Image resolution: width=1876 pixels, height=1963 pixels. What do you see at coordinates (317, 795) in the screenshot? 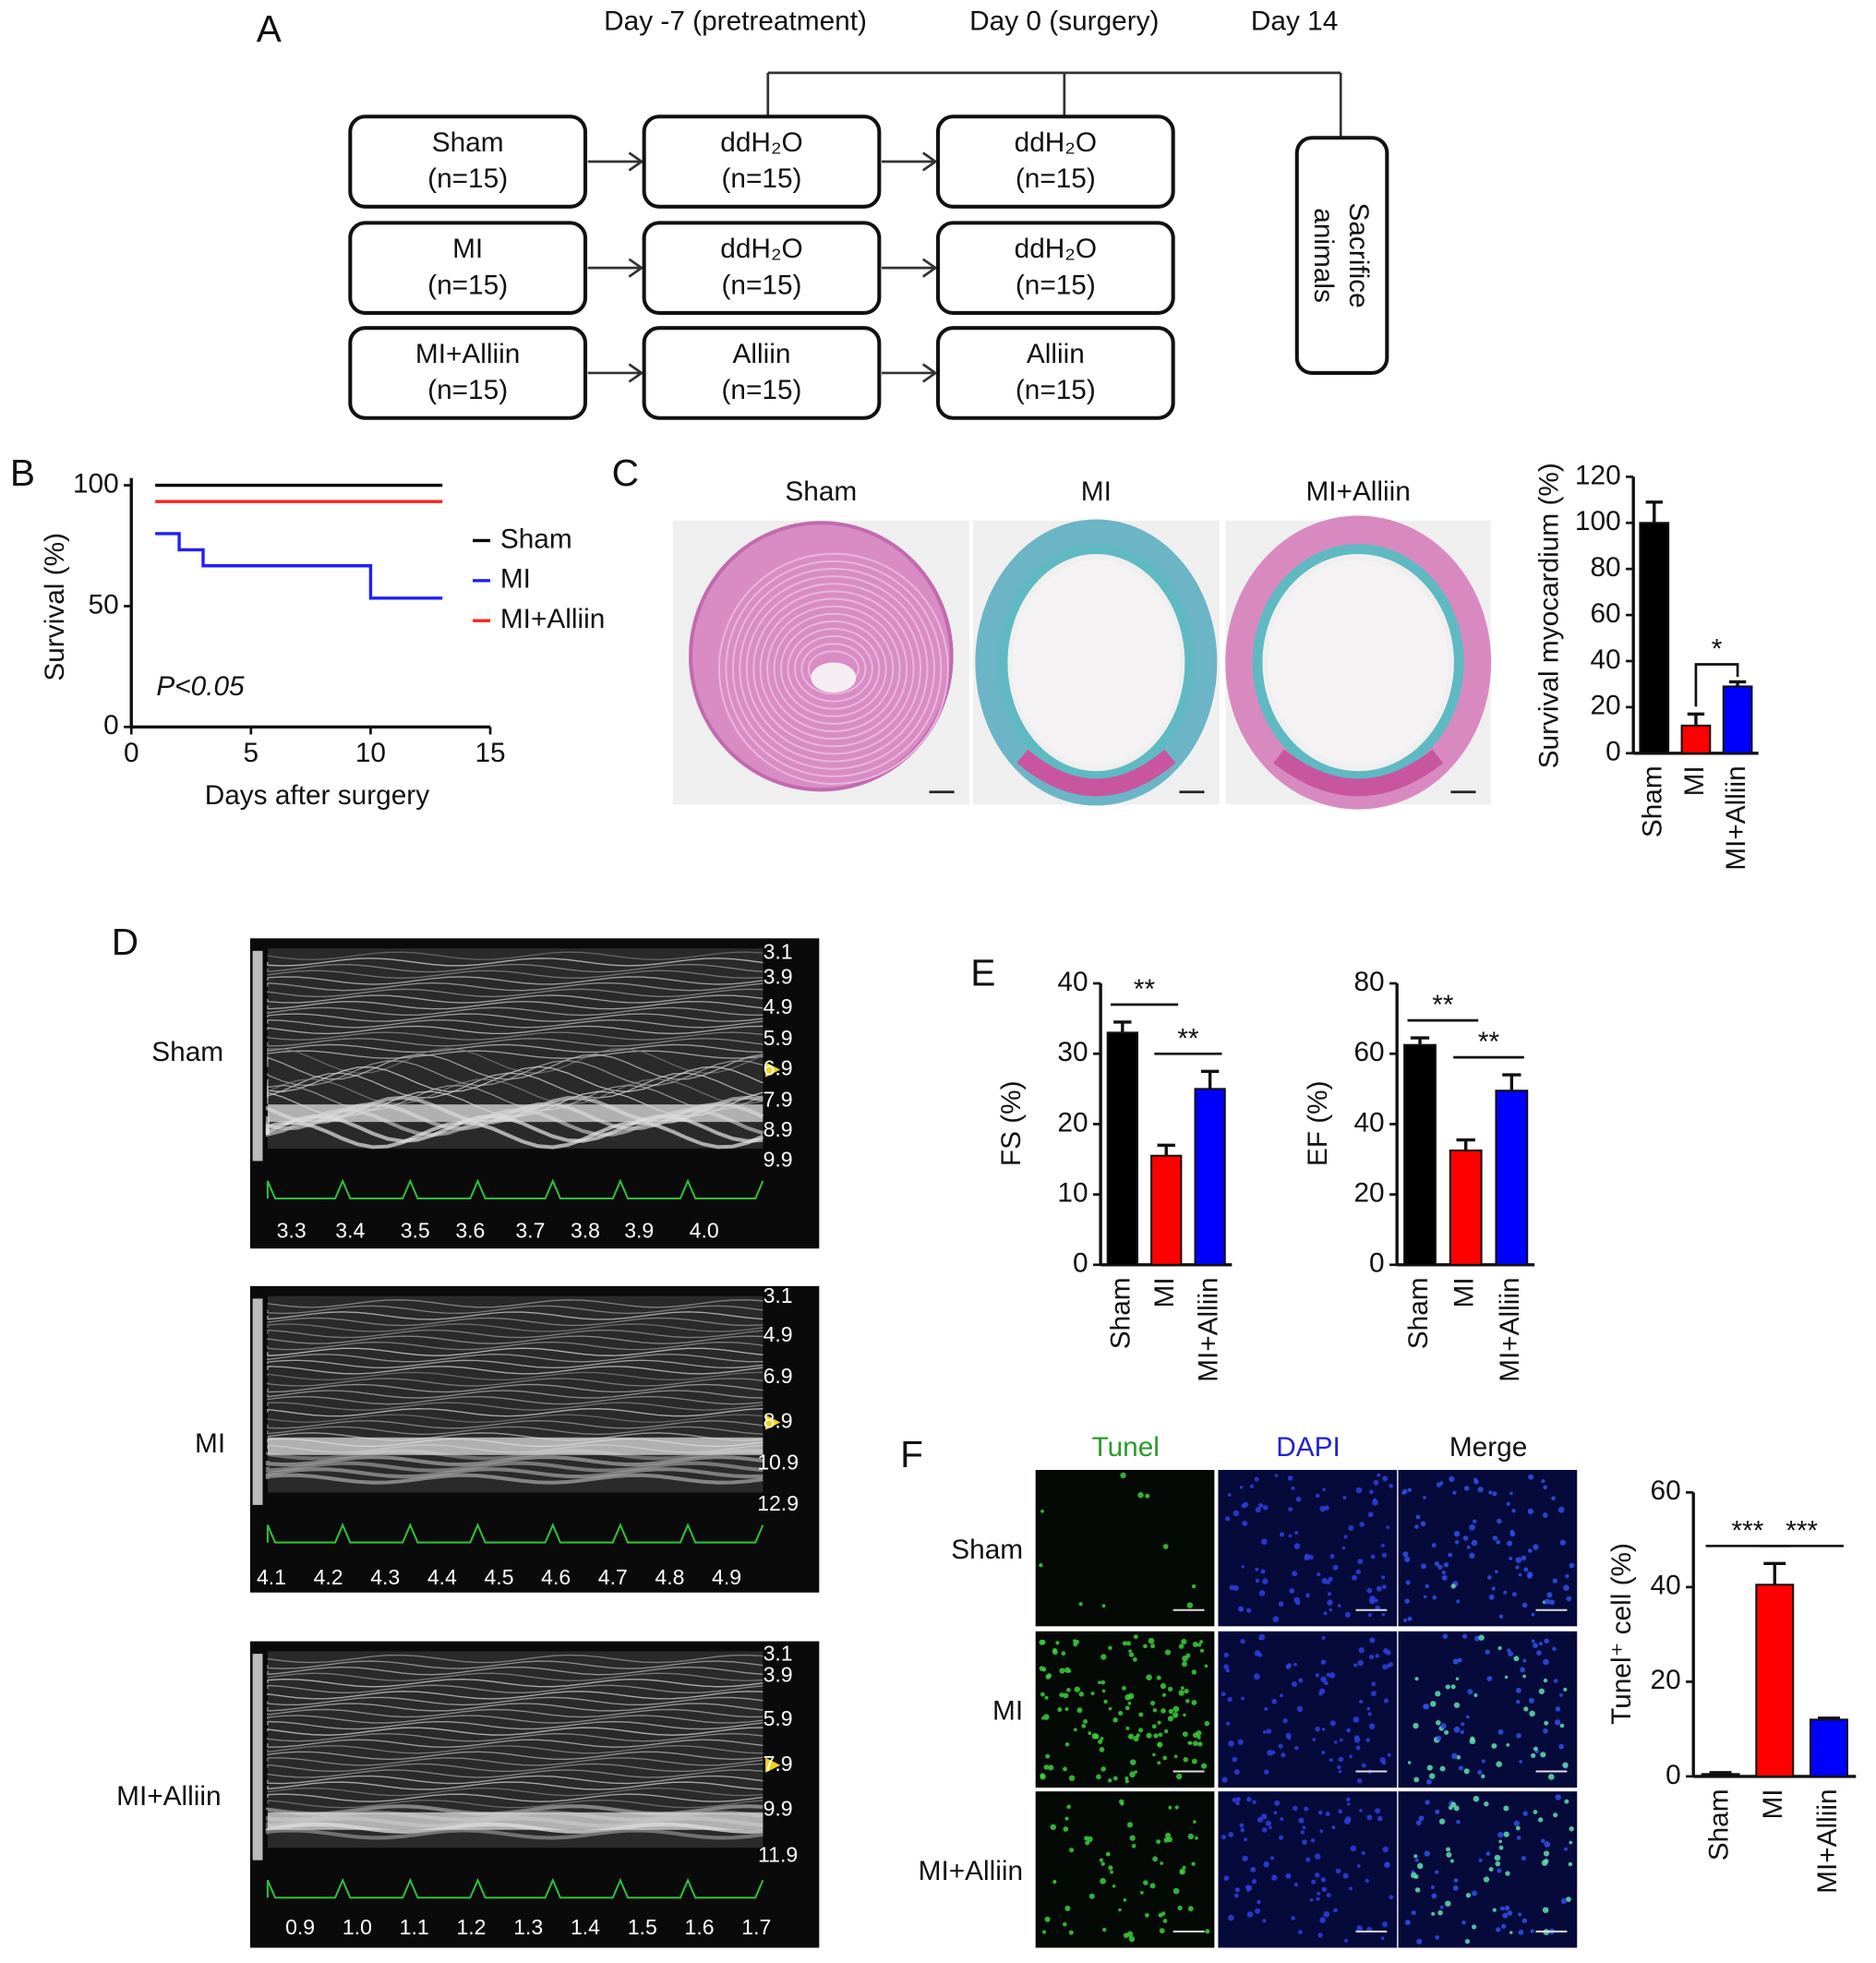
I see `x-axis-label: Days after surgery` at bounding box center [317, 795].